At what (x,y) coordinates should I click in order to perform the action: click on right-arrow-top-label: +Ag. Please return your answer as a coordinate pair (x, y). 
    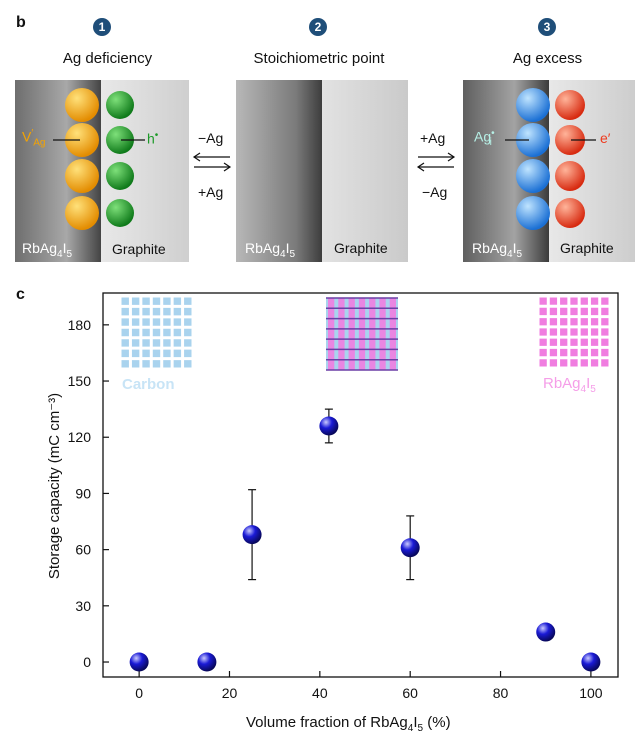
    Looking at the image, I should click on (433, 138).